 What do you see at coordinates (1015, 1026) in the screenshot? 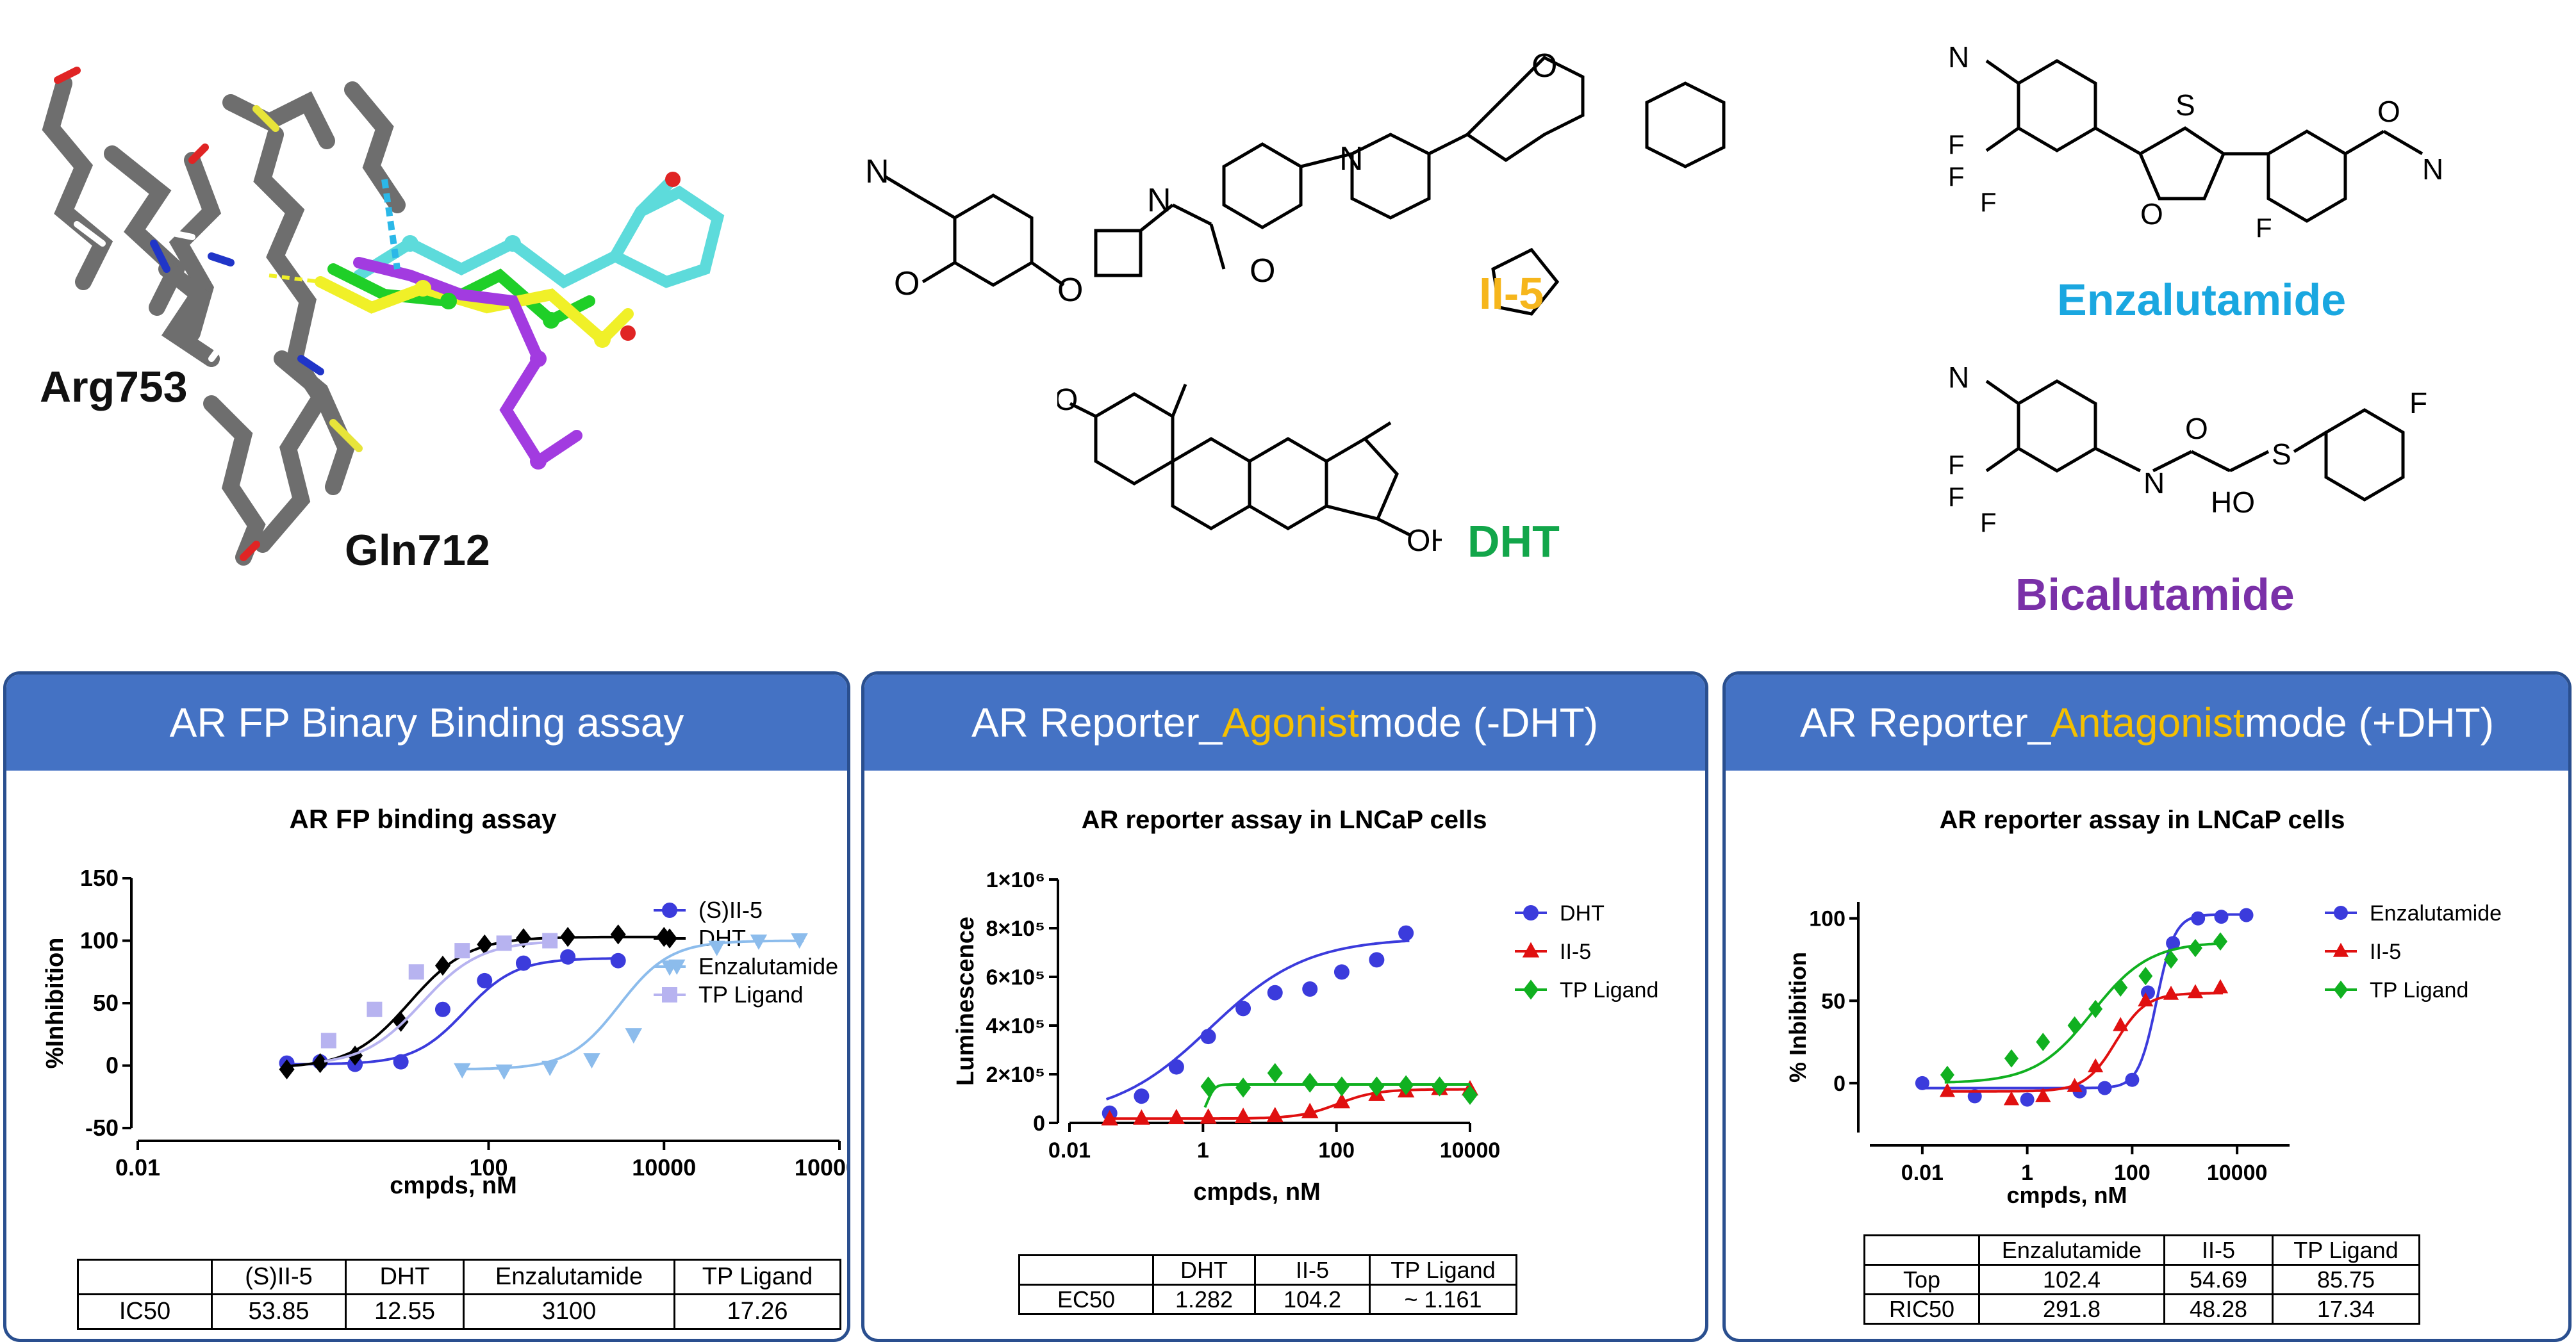
I see `y-tick-label: 4×10⁵` at bounding box center [1015, 1026].